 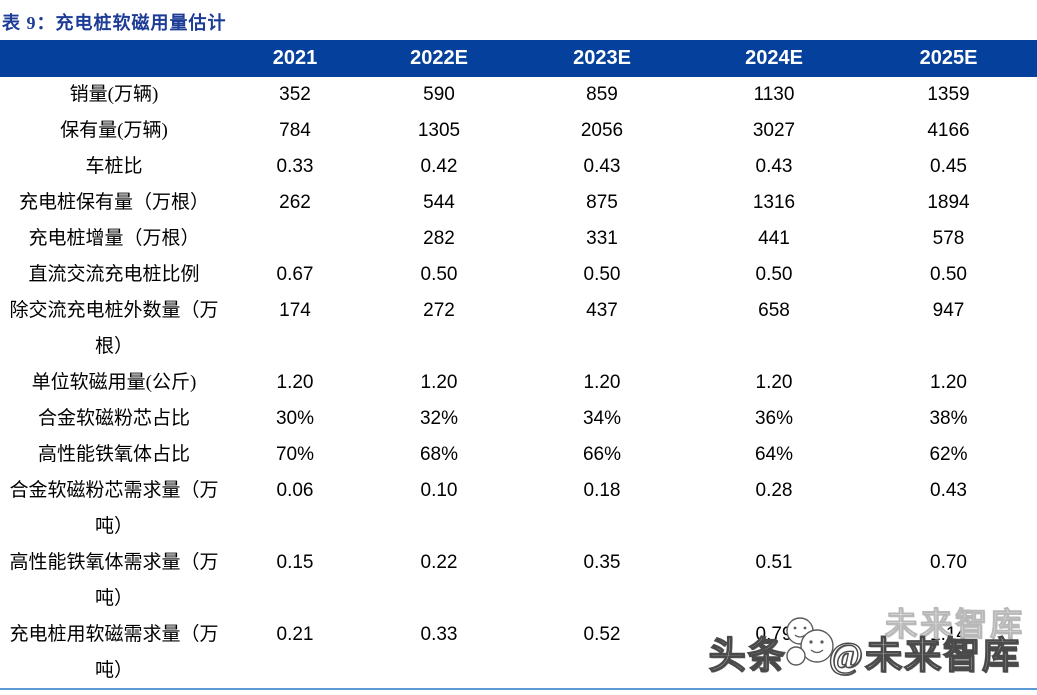 What do you see at coordinates (439, 454) in the screenshot?
I see `cell-2022E: 68%` at bounding box center [439, 454].